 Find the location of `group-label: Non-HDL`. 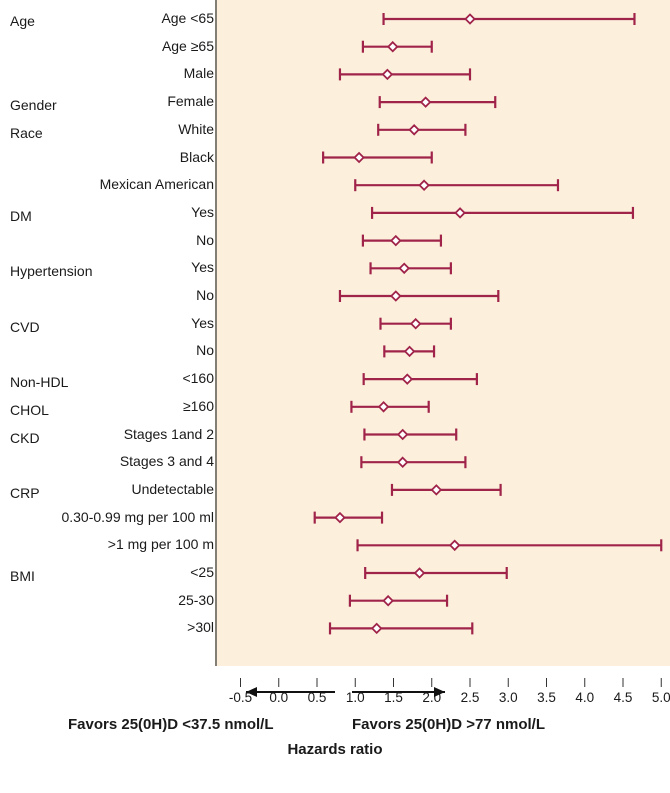

group-label: Non-HDL is located at coordinates (39, 382).